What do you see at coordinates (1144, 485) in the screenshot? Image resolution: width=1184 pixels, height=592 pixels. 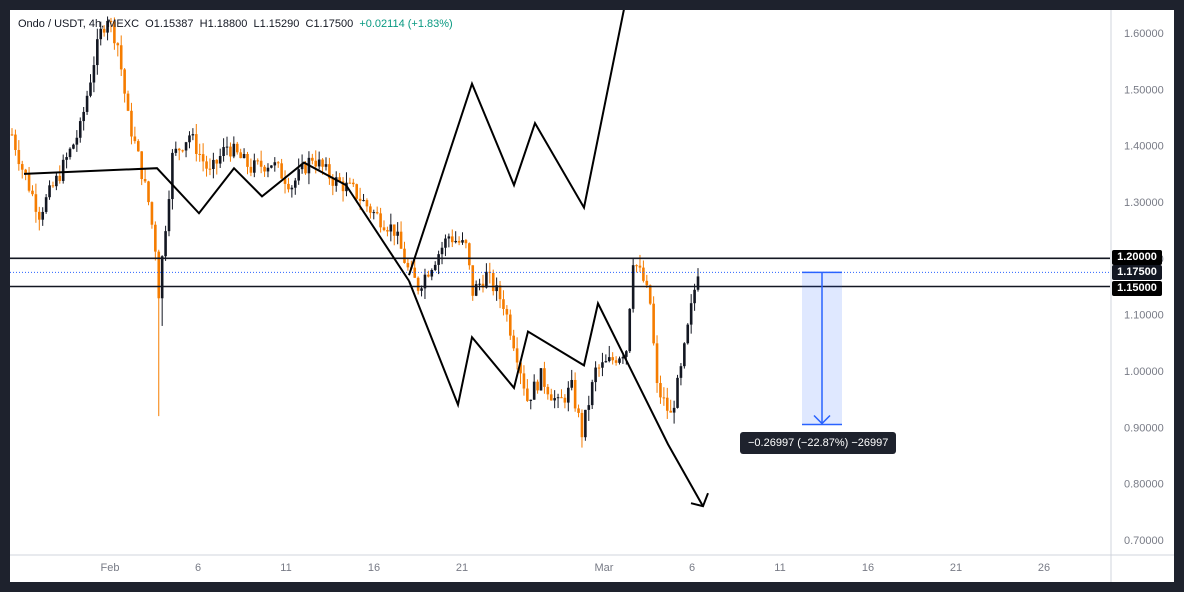 I see `price-tick-label: 0.80000` at bounding box center [1144, 485].